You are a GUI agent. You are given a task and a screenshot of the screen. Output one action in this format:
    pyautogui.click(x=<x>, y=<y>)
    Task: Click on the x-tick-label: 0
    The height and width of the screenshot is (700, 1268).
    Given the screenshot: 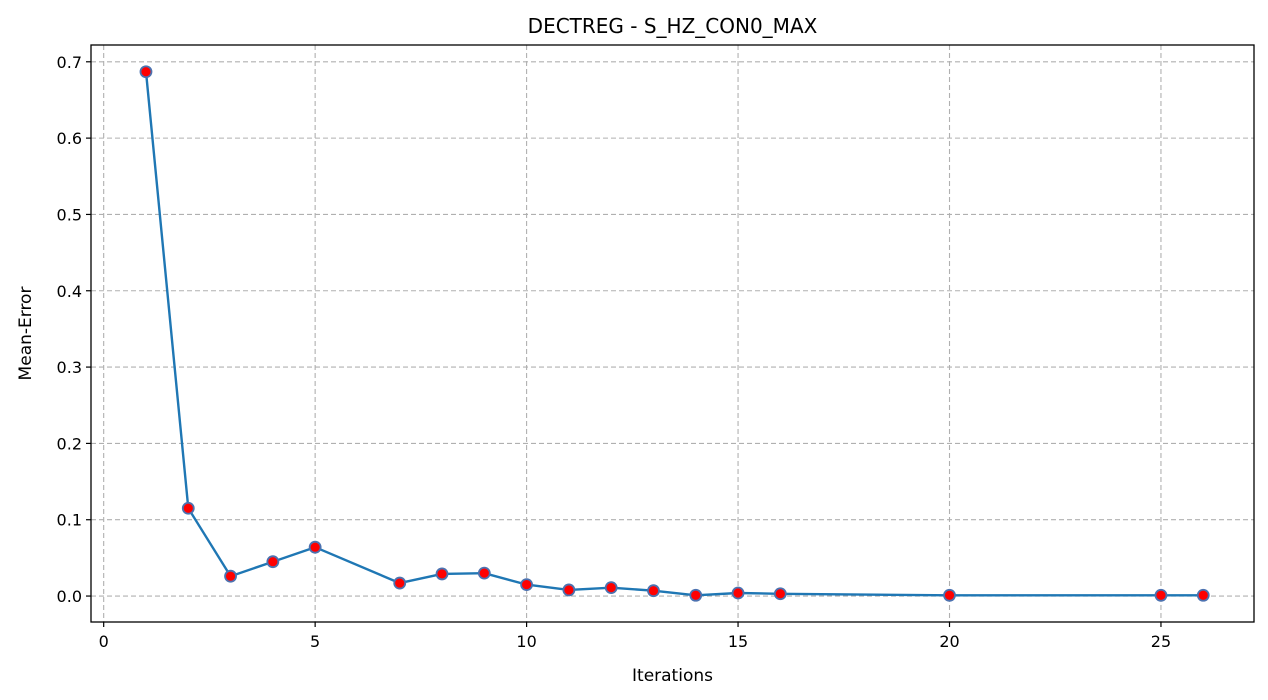 What is the action you would take?
    pyautogui.click(x=104, y=641)
    